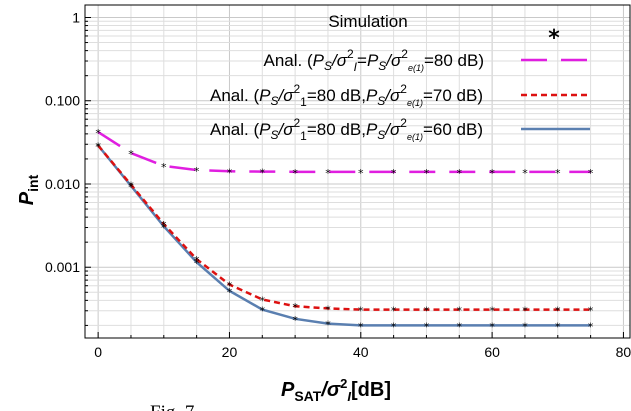  Describe the element at coordinates (453, 129) in the screenshot. I see `legend-text-part: =60 dB)` at that location.